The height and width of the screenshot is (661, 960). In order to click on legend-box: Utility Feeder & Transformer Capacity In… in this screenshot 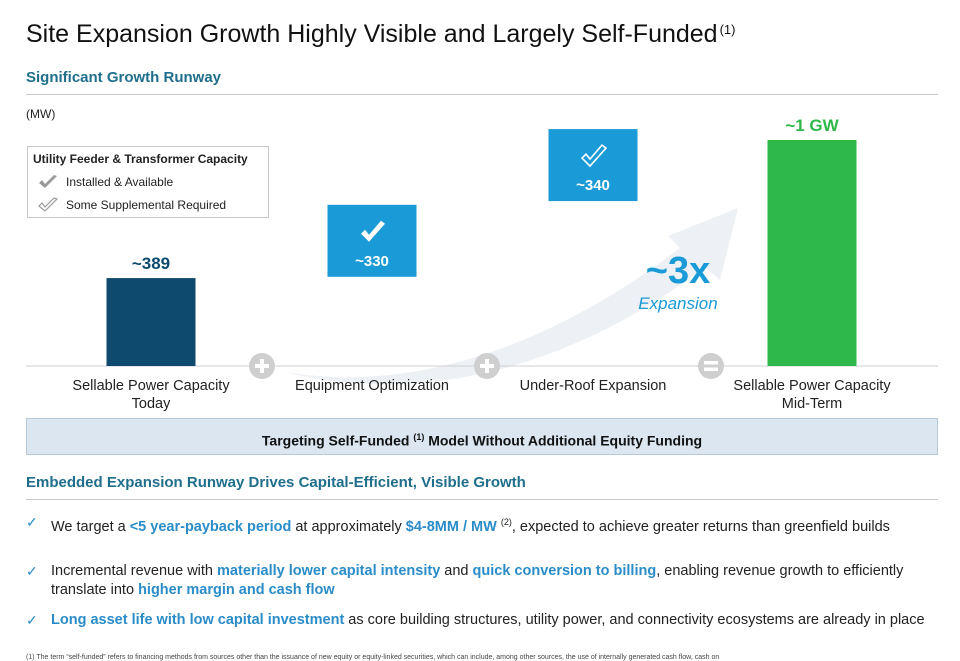, I will do `click(148, 182)`.